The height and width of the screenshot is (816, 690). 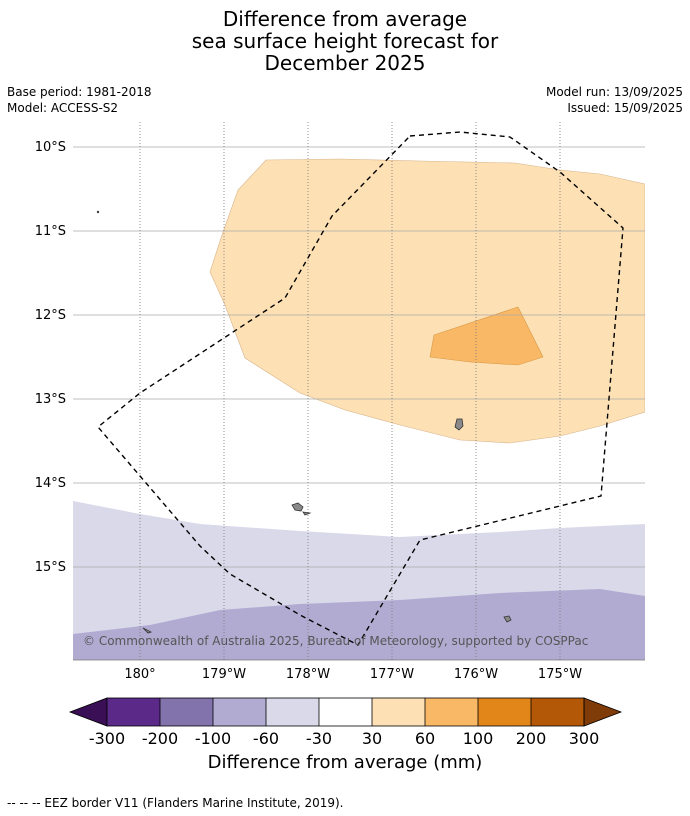 What do you see at coordinates (603, 712) in the screenshot?
I see `colorbar-extend-high` at bounding box center [603, 712].